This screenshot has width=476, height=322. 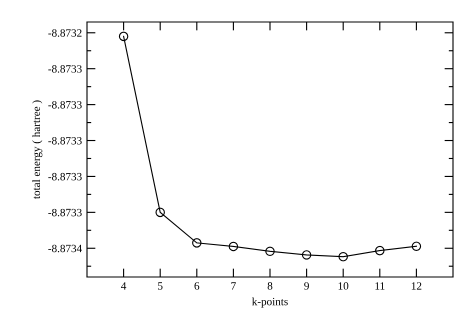 What do you see at coordinates (306, 286) in the screenshot?
I see `x-tick-label: 9` at bounding box center [306, 286].